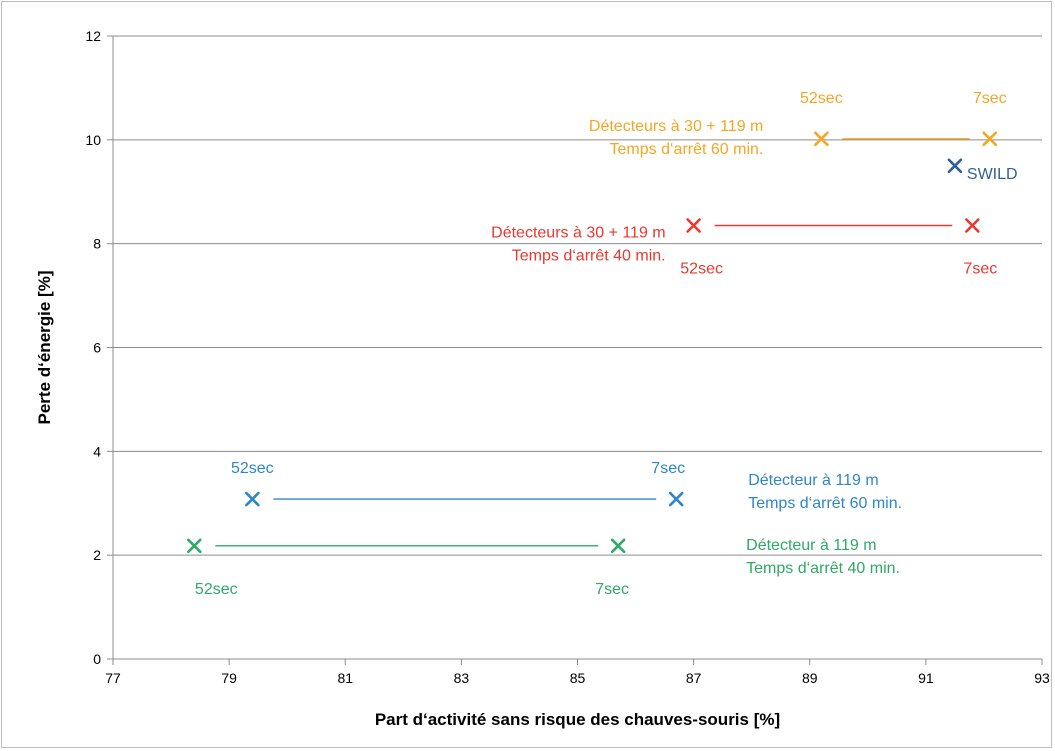  What do you see at coordinates (93, 36) in the screenshot?
I see `y-tick-label: 12` at bounding box center [93, 36].